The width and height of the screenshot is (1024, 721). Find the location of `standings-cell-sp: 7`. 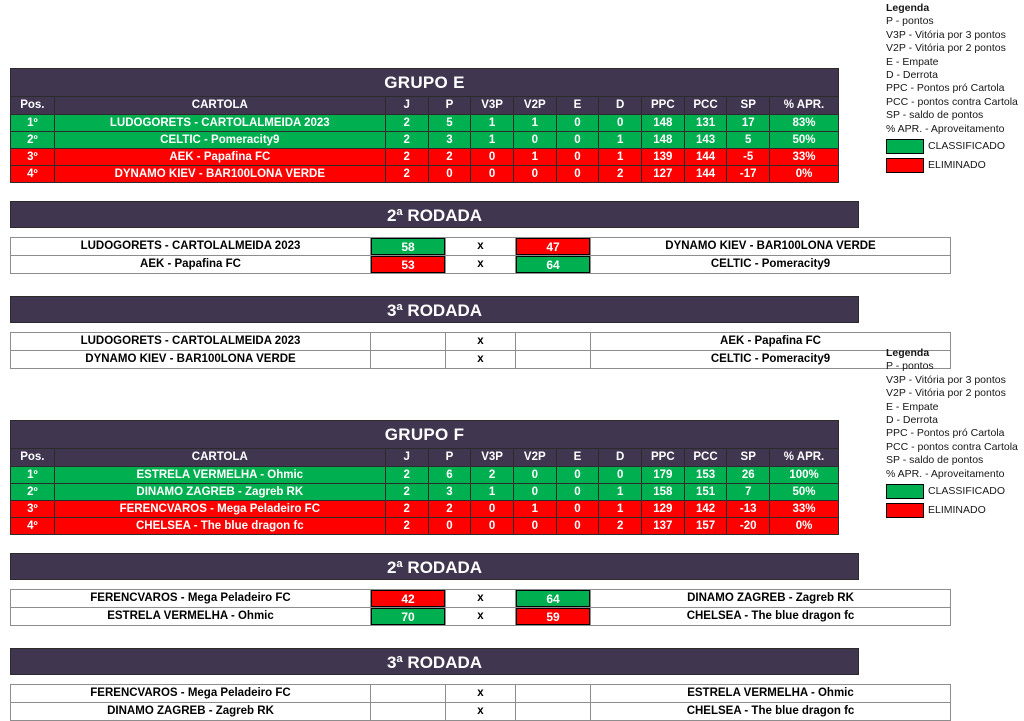

standings-cell-sp: 7 is located at coordinates (748, 492).